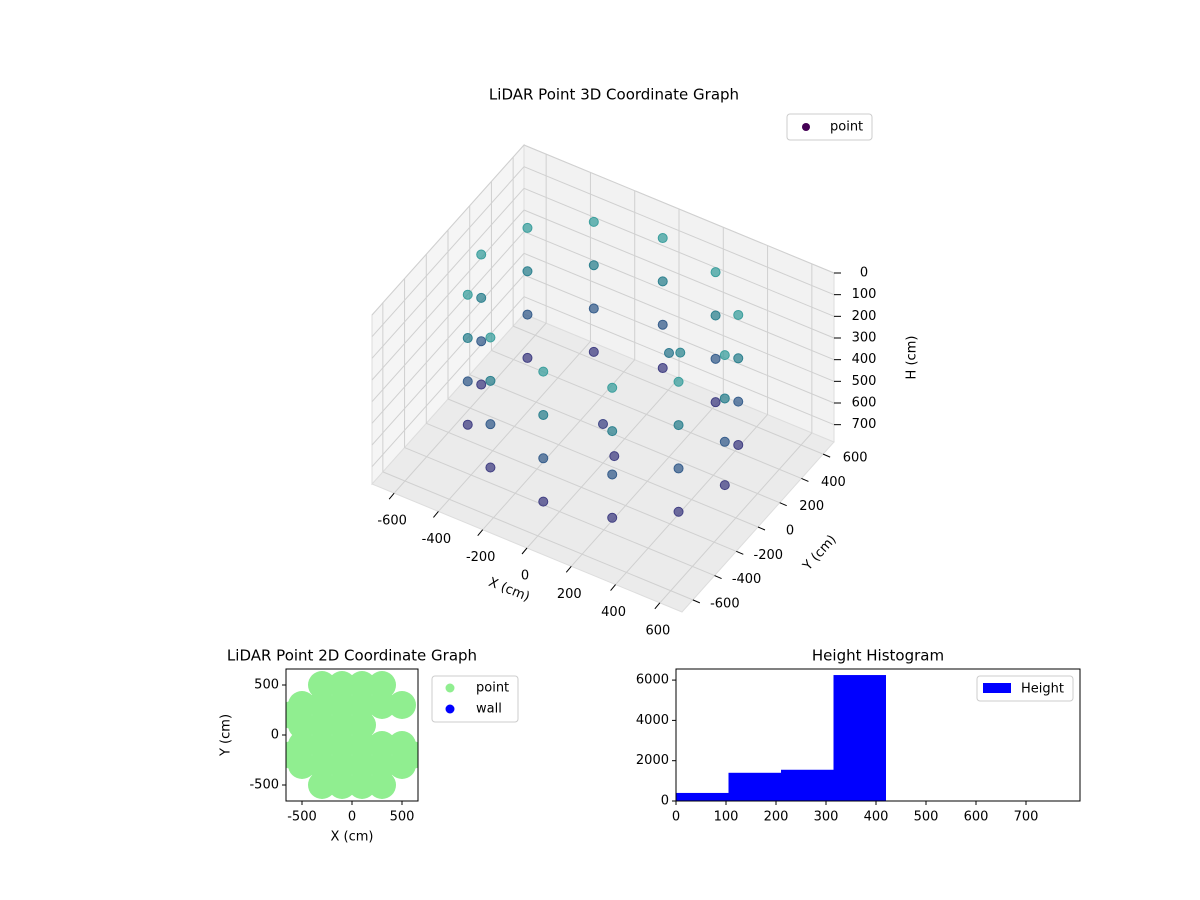  I want to click on x-tick-label: -200, so click(481, 557).